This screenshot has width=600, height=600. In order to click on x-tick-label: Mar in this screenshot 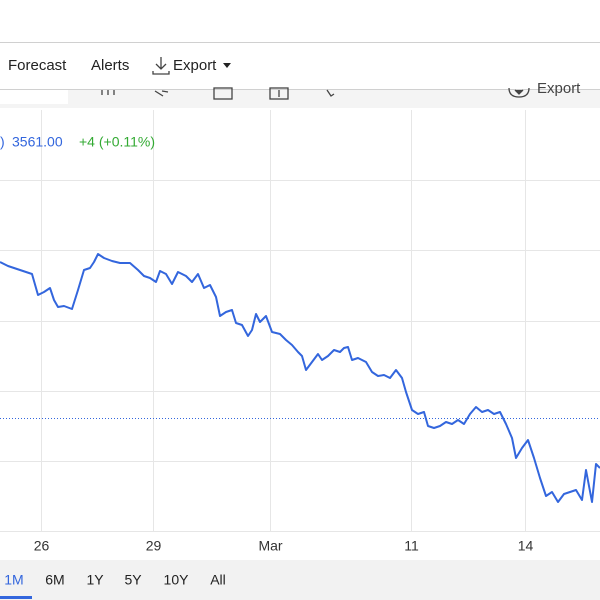, I will do `click(270, 546)`.